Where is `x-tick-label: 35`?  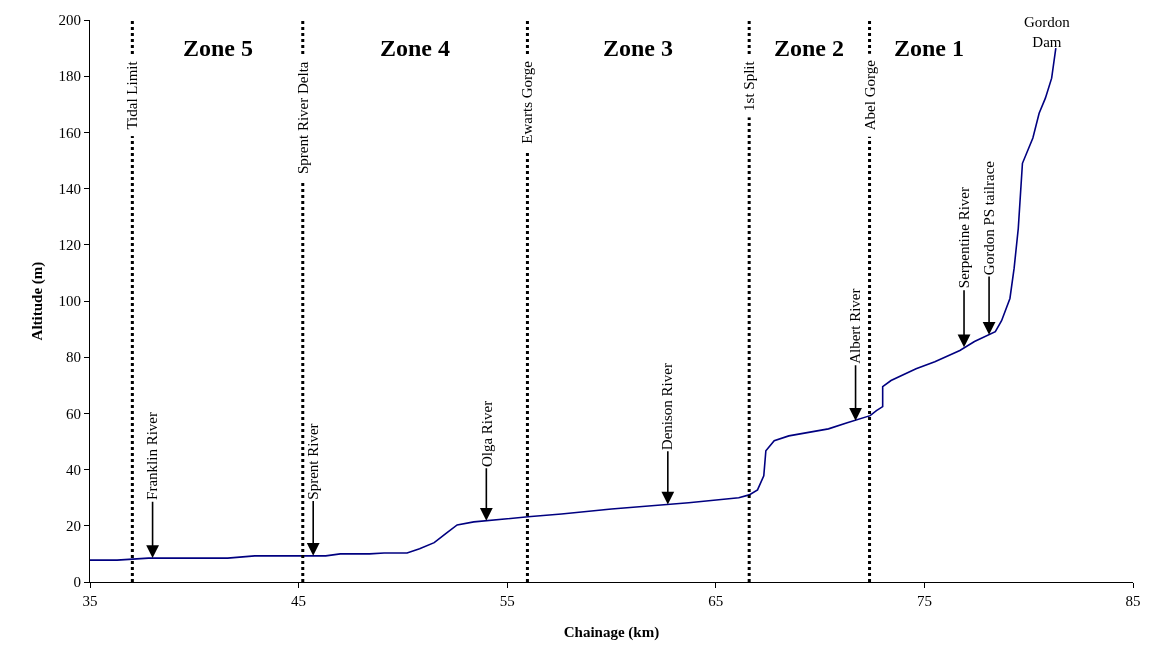
x-tick-label: 35 is located at coordinates (90, 601).